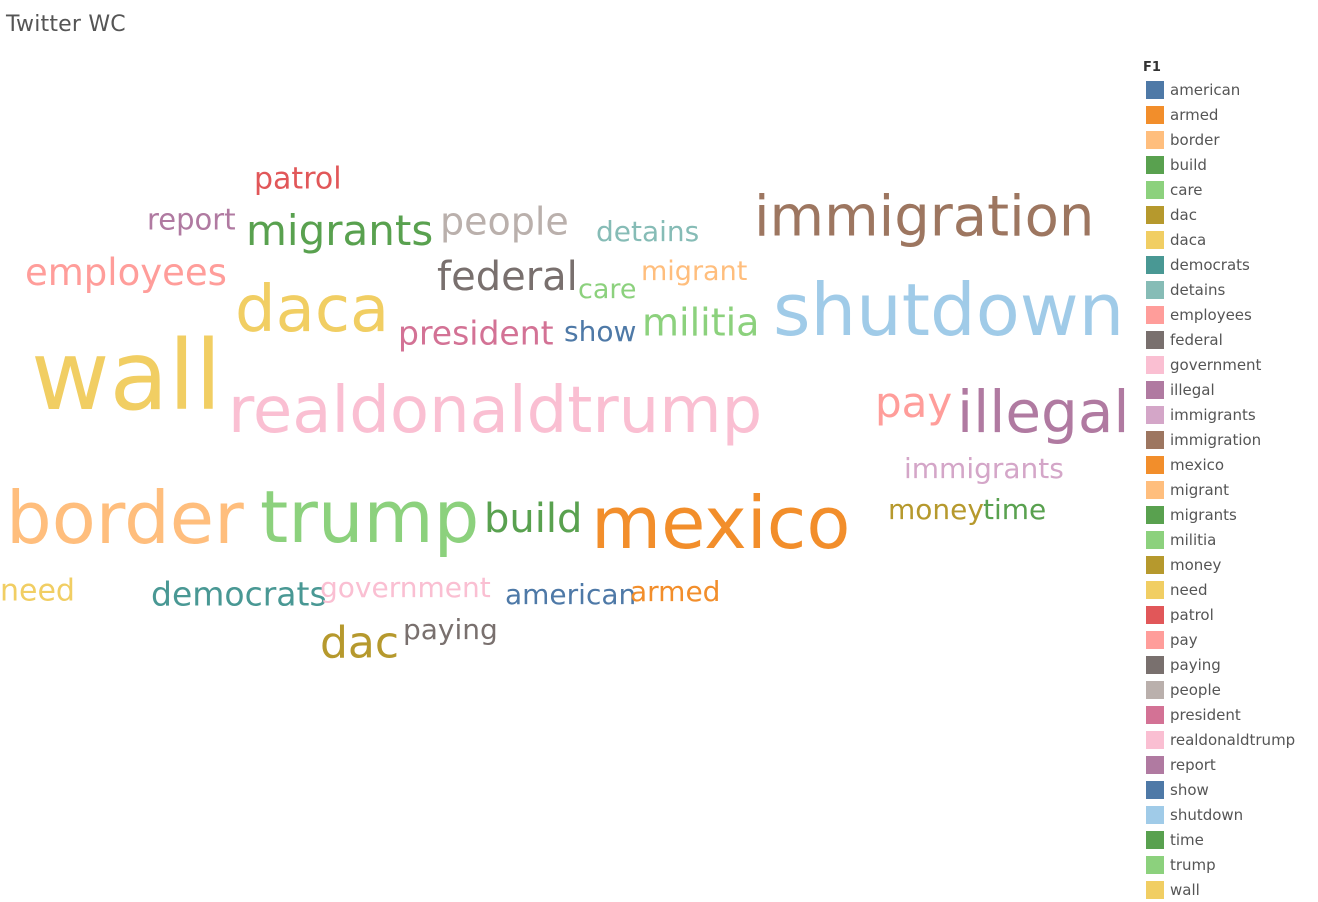 The image size is (1318, 902). What do you see at coordinates (571, 595) in the screenshot?
I see `word-american: american` at bounding box center [571, 595].